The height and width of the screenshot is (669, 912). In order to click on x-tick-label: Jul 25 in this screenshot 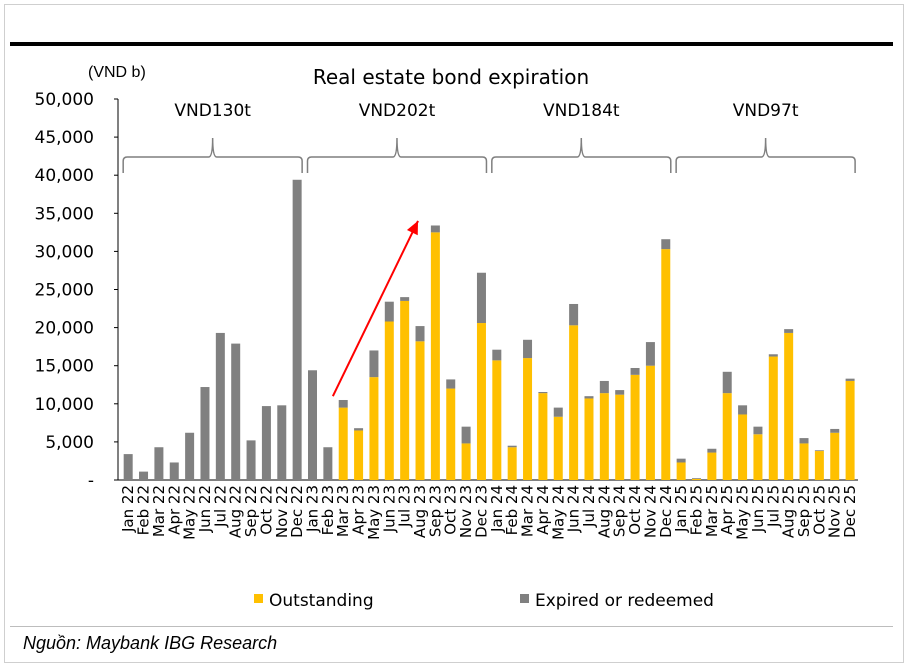, I will do `click(773, 506)`.